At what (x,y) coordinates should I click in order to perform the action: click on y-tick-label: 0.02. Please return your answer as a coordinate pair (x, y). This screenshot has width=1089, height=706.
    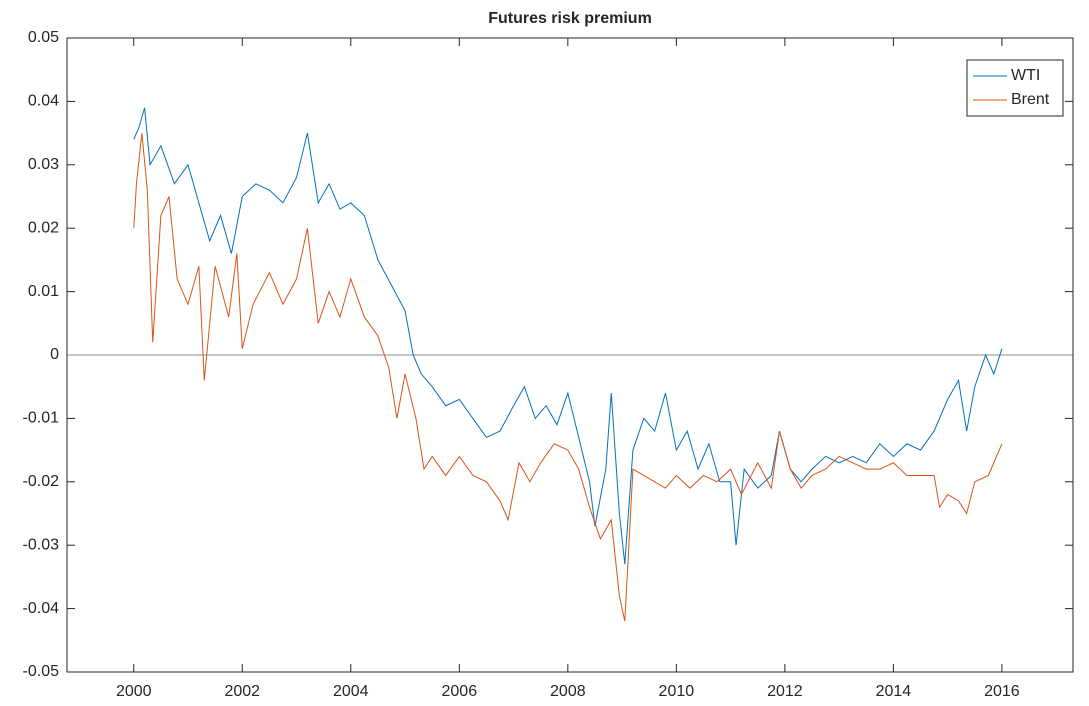
    Looking at the image, I should click on (43, 227).